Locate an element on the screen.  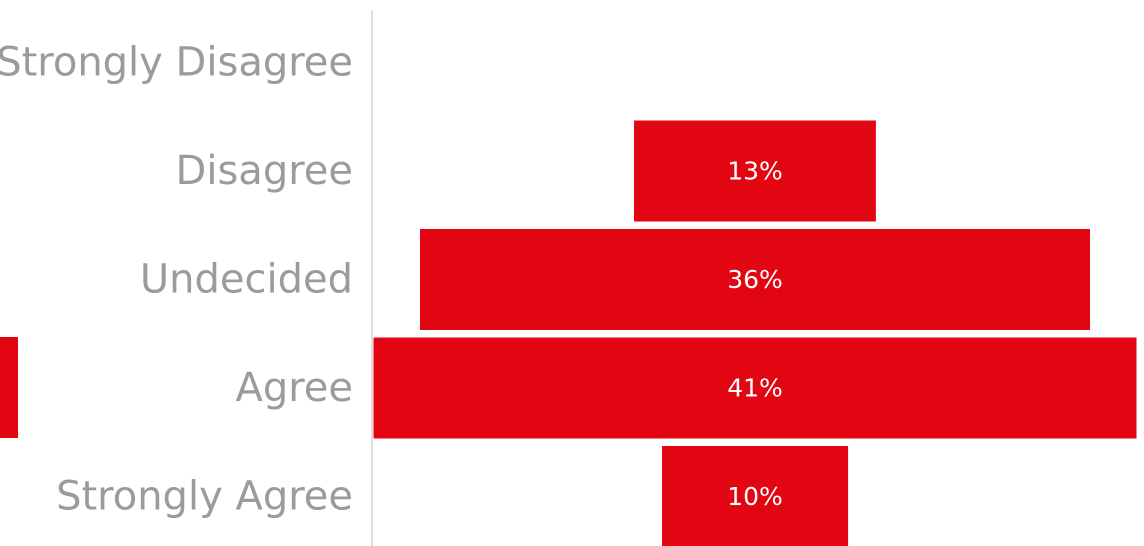
category-label-strongly-disagree: Strongly Disagree is located at coordinates (176, 63).